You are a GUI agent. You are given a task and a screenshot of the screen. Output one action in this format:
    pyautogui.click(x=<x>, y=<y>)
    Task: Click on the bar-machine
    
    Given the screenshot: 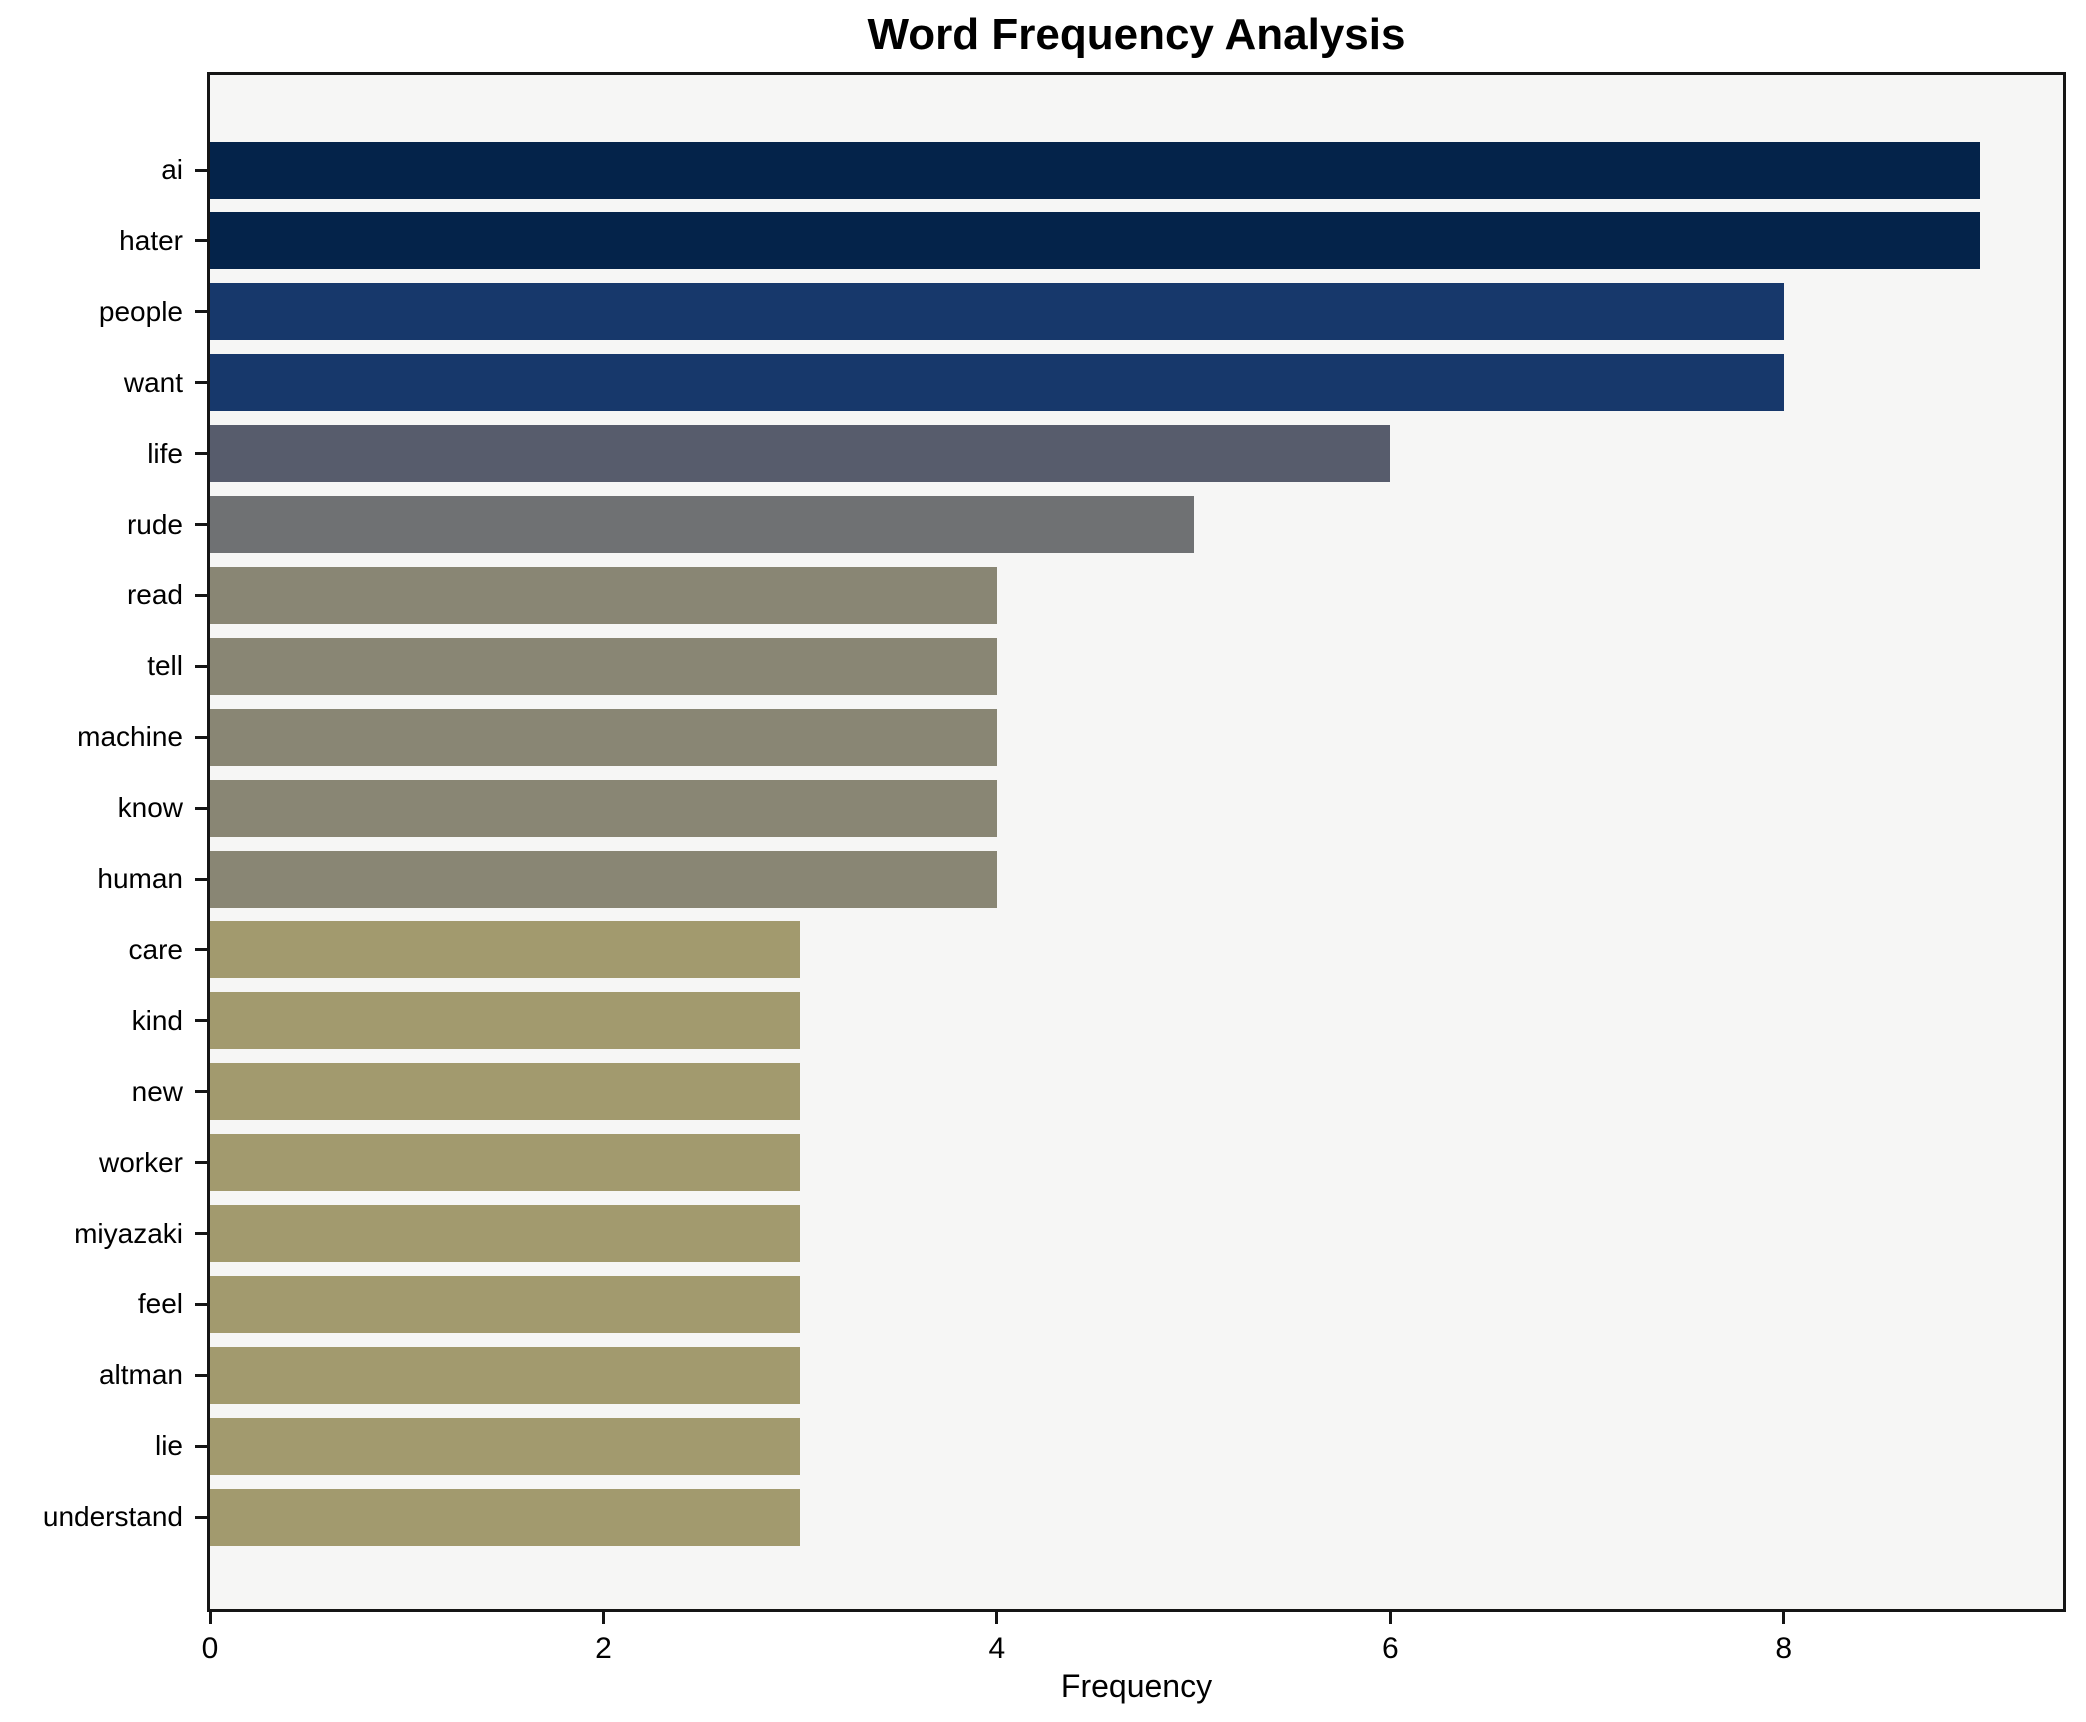 What is the action you would take?
    pyautogui.click(x=603, y=737)
    